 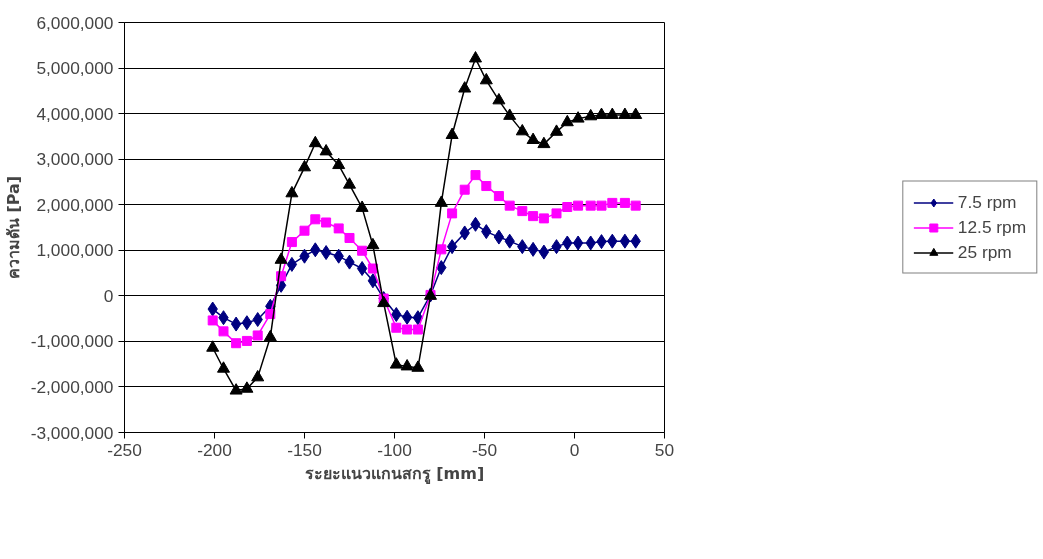 What do you see at coordinates (984, 252) in the screenshot?
I see `legend-label: 25 rpm` at bounding box center [984, 252].